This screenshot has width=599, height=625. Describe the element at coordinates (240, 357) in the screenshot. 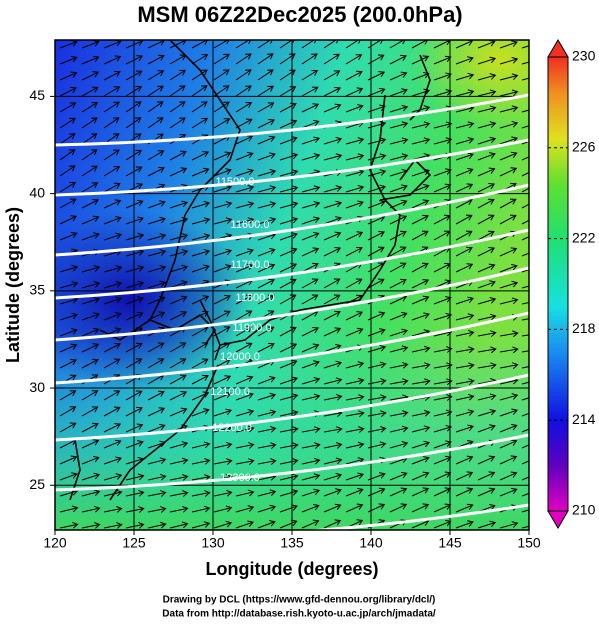

I see `contour-label: 12000.0` at that location.